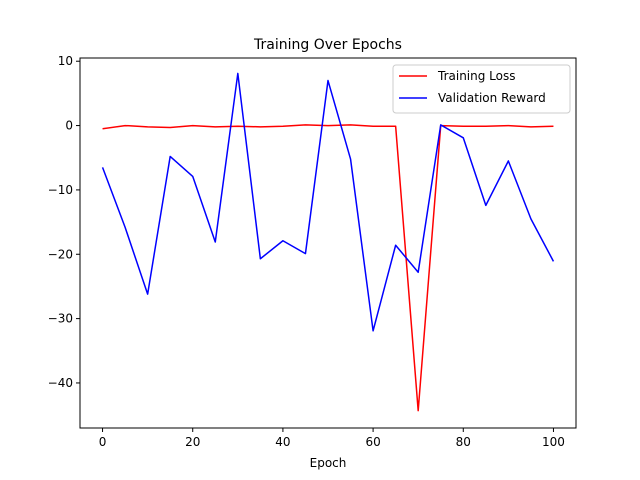  I want to click on x-tick-label: 0, so click(103, 442).